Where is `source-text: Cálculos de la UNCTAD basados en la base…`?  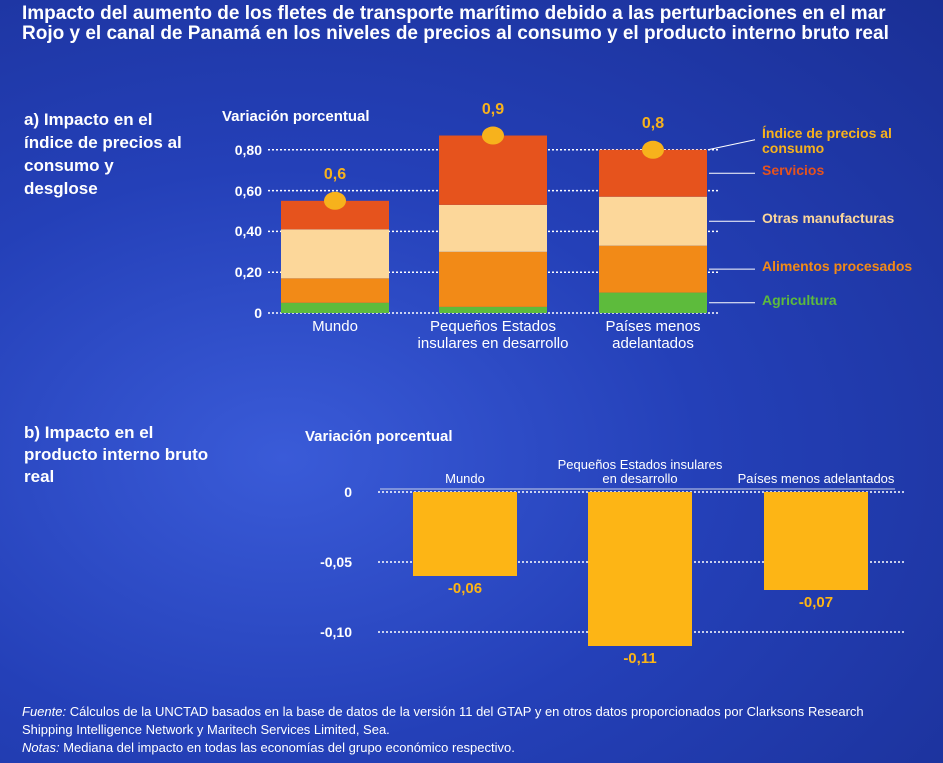
source-text: Cálculos de la UNCTAD basados en la base… is located at coordinates (443, 720).